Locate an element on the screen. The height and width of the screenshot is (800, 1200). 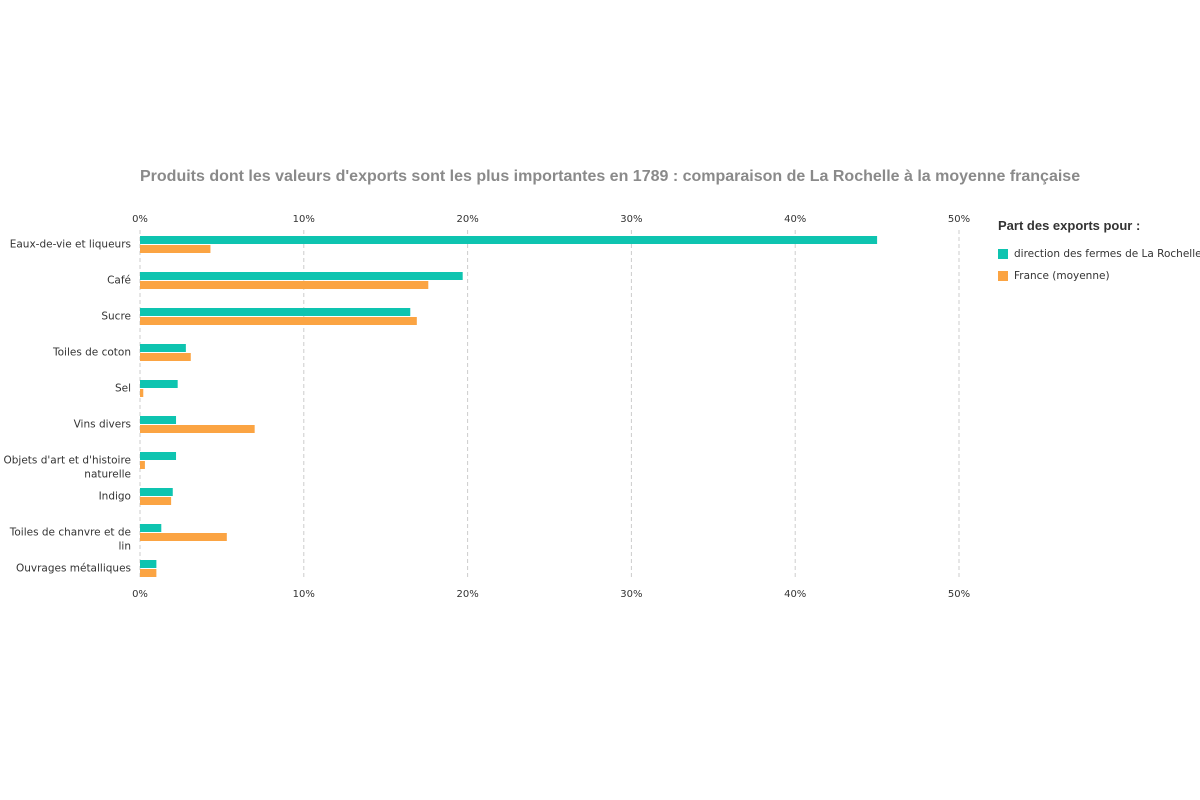
x-tick-label-bottom: 50% is located at coordinates (959, 594).